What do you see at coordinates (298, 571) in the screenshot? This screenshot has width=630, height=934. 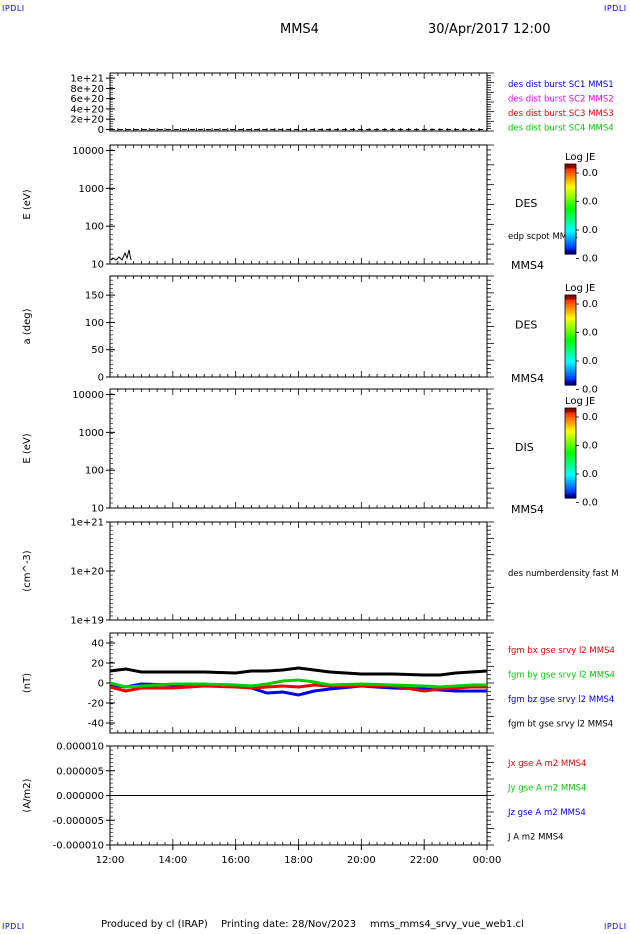 I see `panel-frame-density` at bounding box center [298, 571].